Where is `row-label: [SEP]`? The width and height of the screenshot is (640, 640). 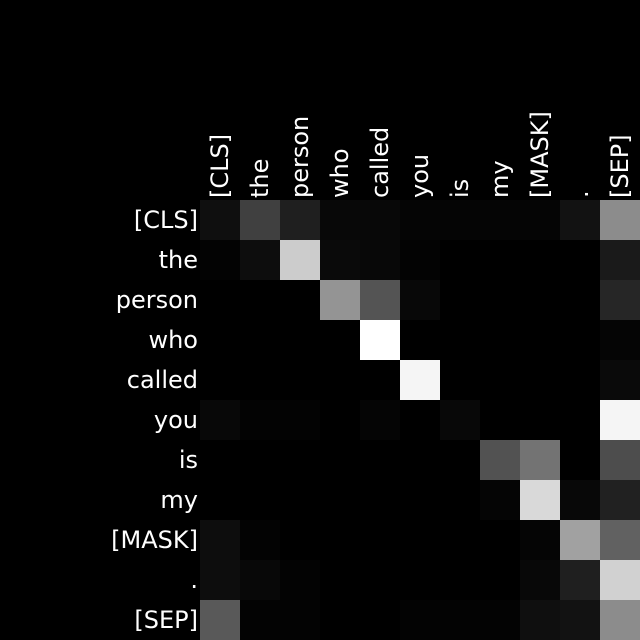 row-label: [SEP] is located at coordinates (166, 620).